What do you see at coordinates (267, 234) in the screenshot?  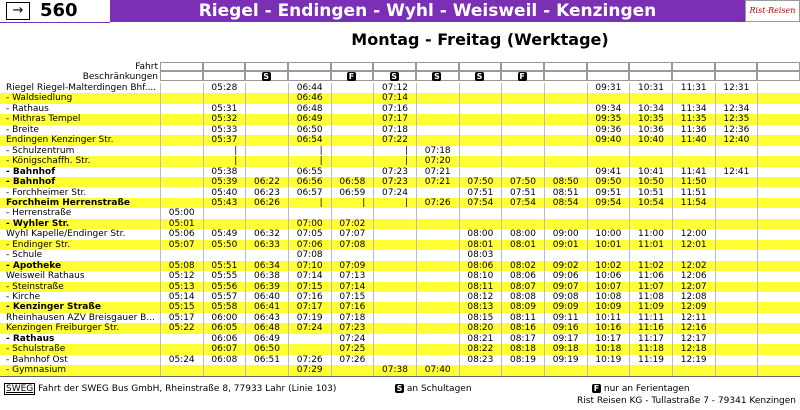 I see `time: 06:32` at bounding box center [267, 234].